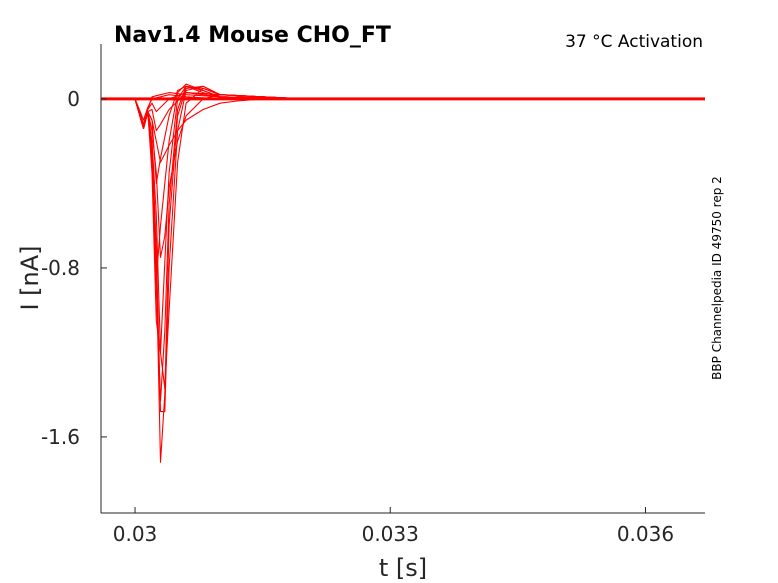 The height and width of the screenshot is (583, 778). What do you see at coordinates (717, 278) in the screenshot?
I see `side-label: BBP Channelpedia ID 49750 rep 2` at bounding box center [717, 278].